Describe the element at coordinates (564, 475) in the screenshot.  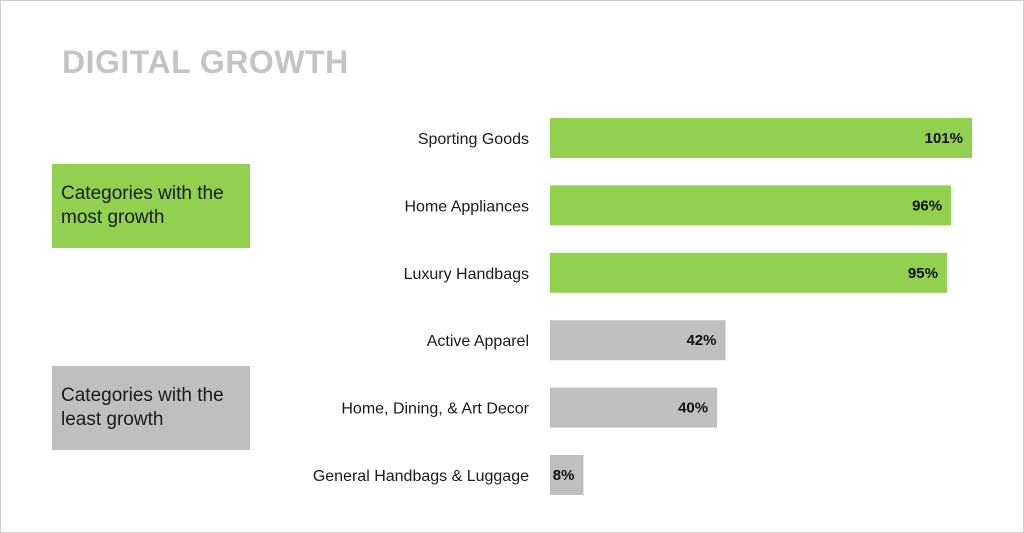
I see `value-label-6: 8%` at that location.